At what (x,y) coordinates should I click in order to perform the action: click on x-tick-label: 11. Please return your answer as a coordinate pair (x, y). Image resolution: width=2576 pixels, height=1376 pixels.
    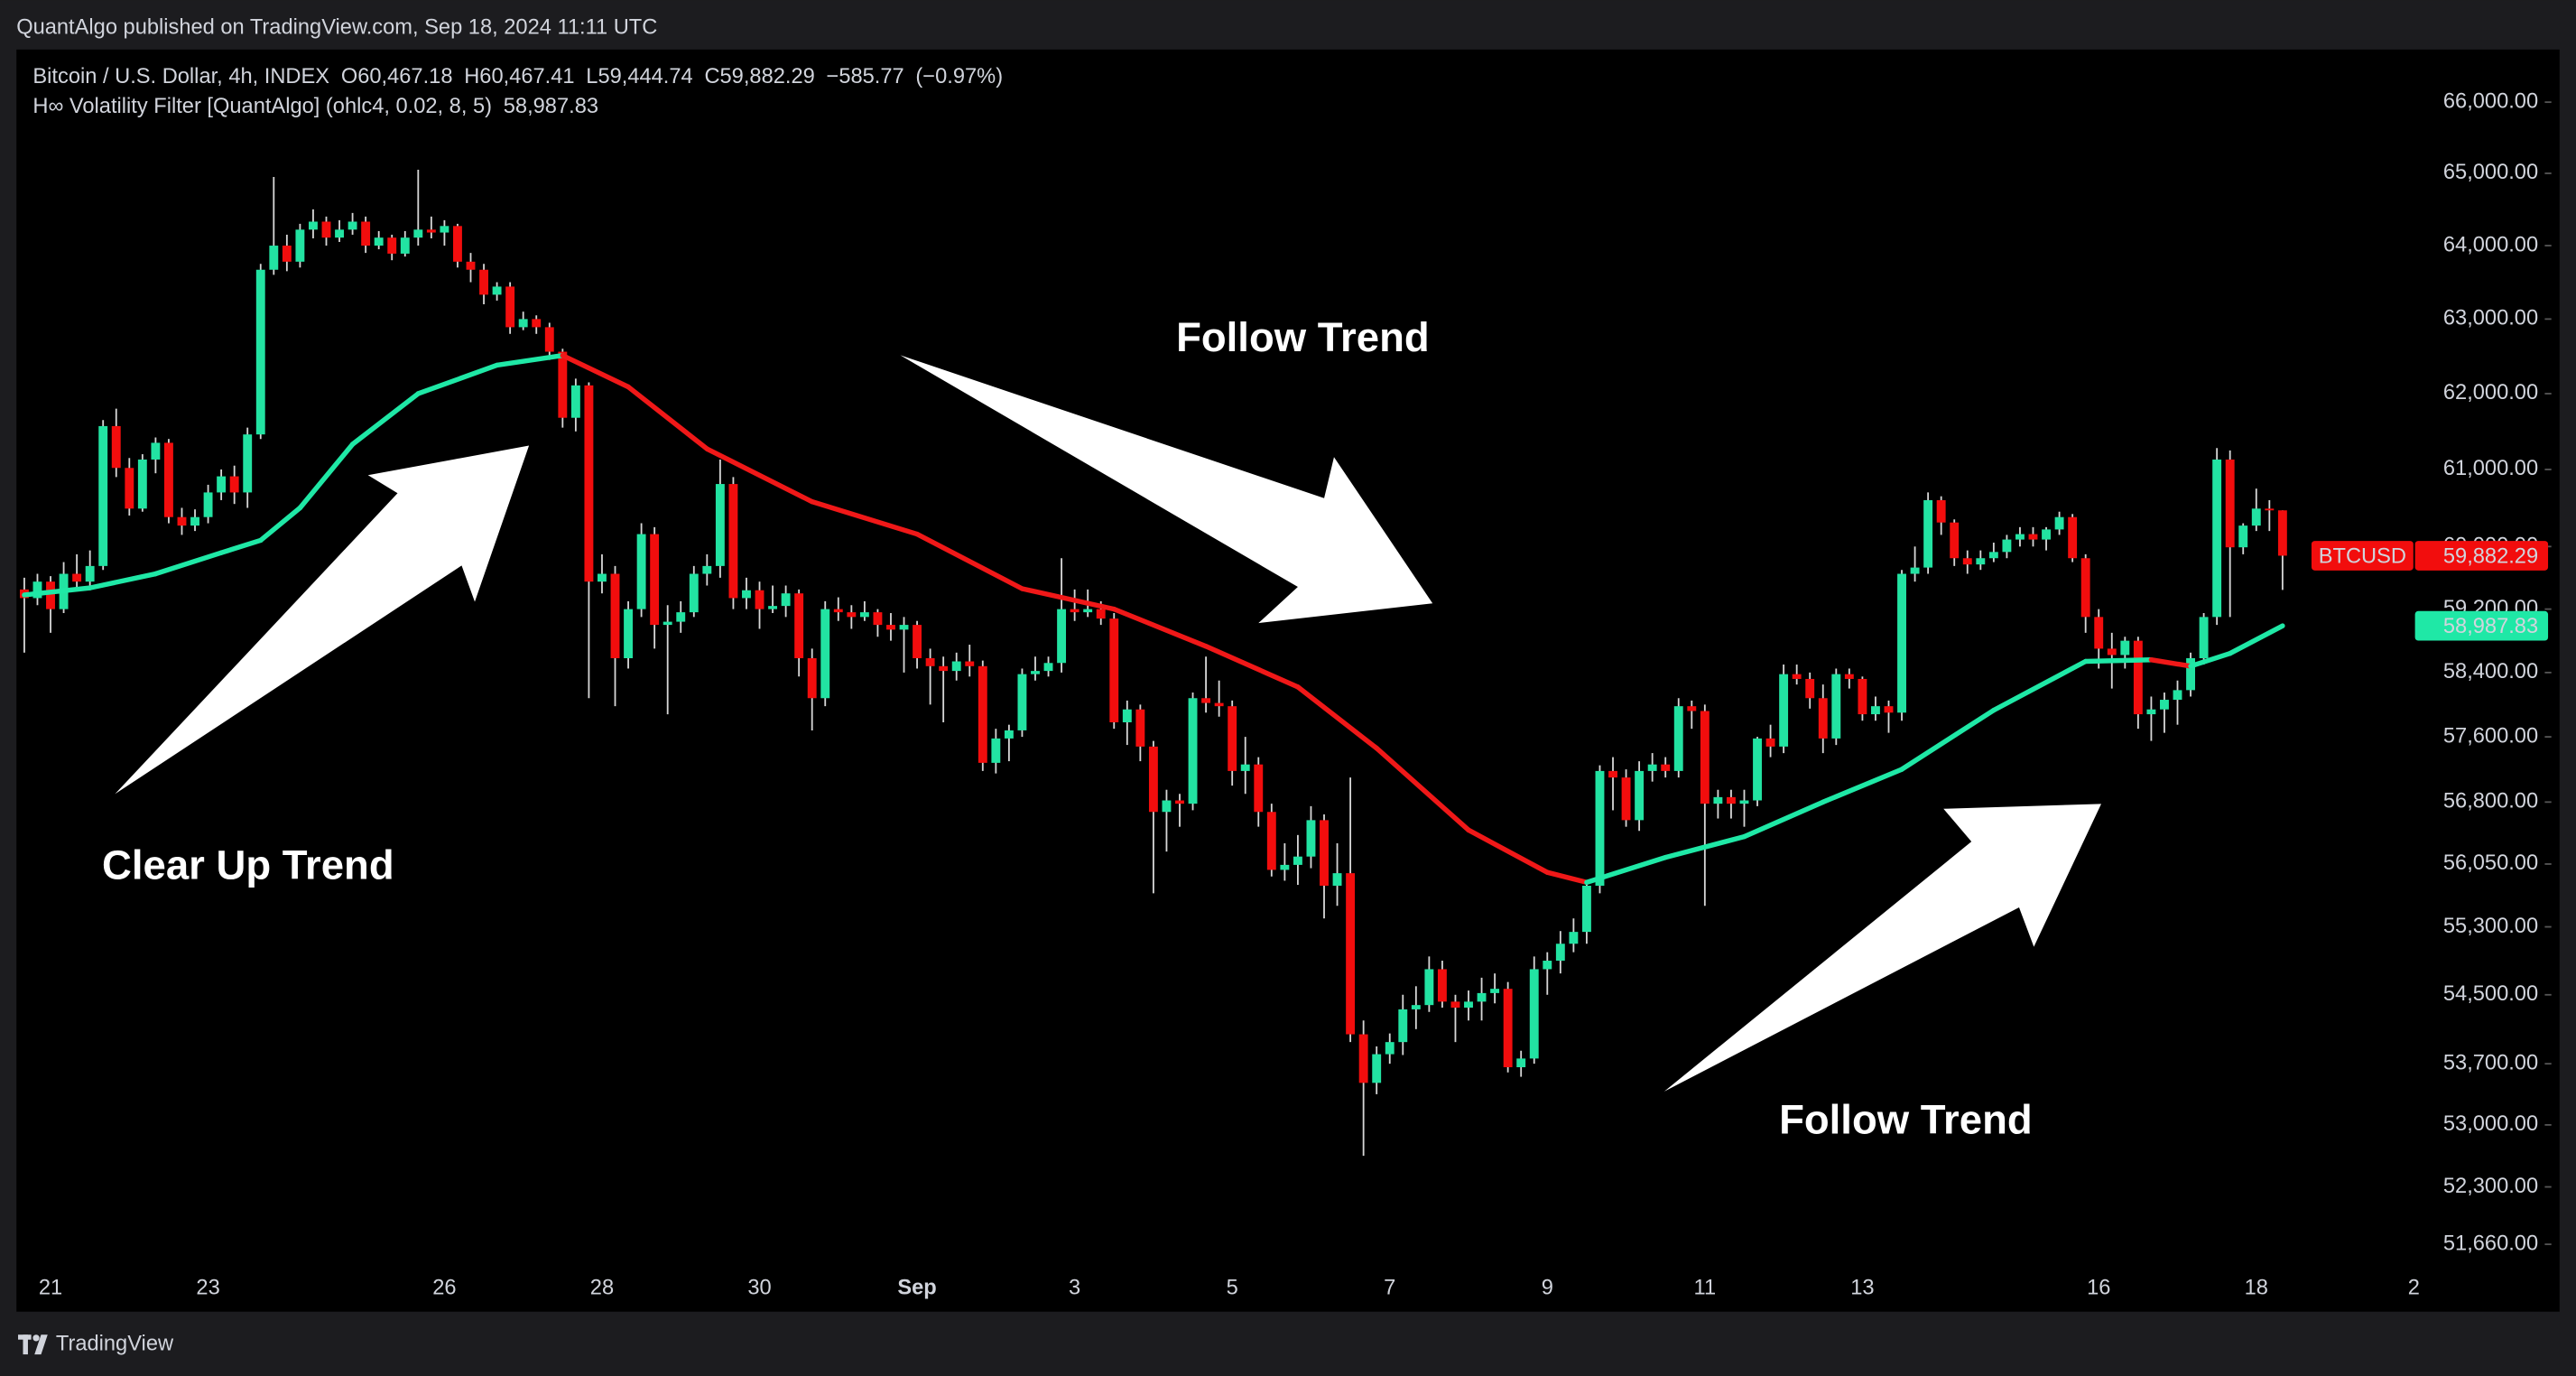
    Looking at the image, I should click on (1705, 1288).